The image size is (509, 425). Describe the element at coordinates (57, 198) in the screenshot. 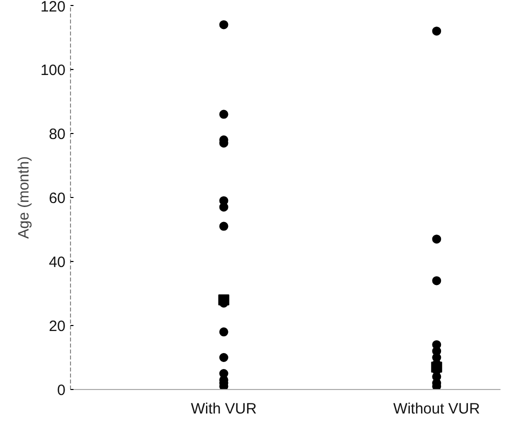

I see `y-tick-label: 60` at that location.